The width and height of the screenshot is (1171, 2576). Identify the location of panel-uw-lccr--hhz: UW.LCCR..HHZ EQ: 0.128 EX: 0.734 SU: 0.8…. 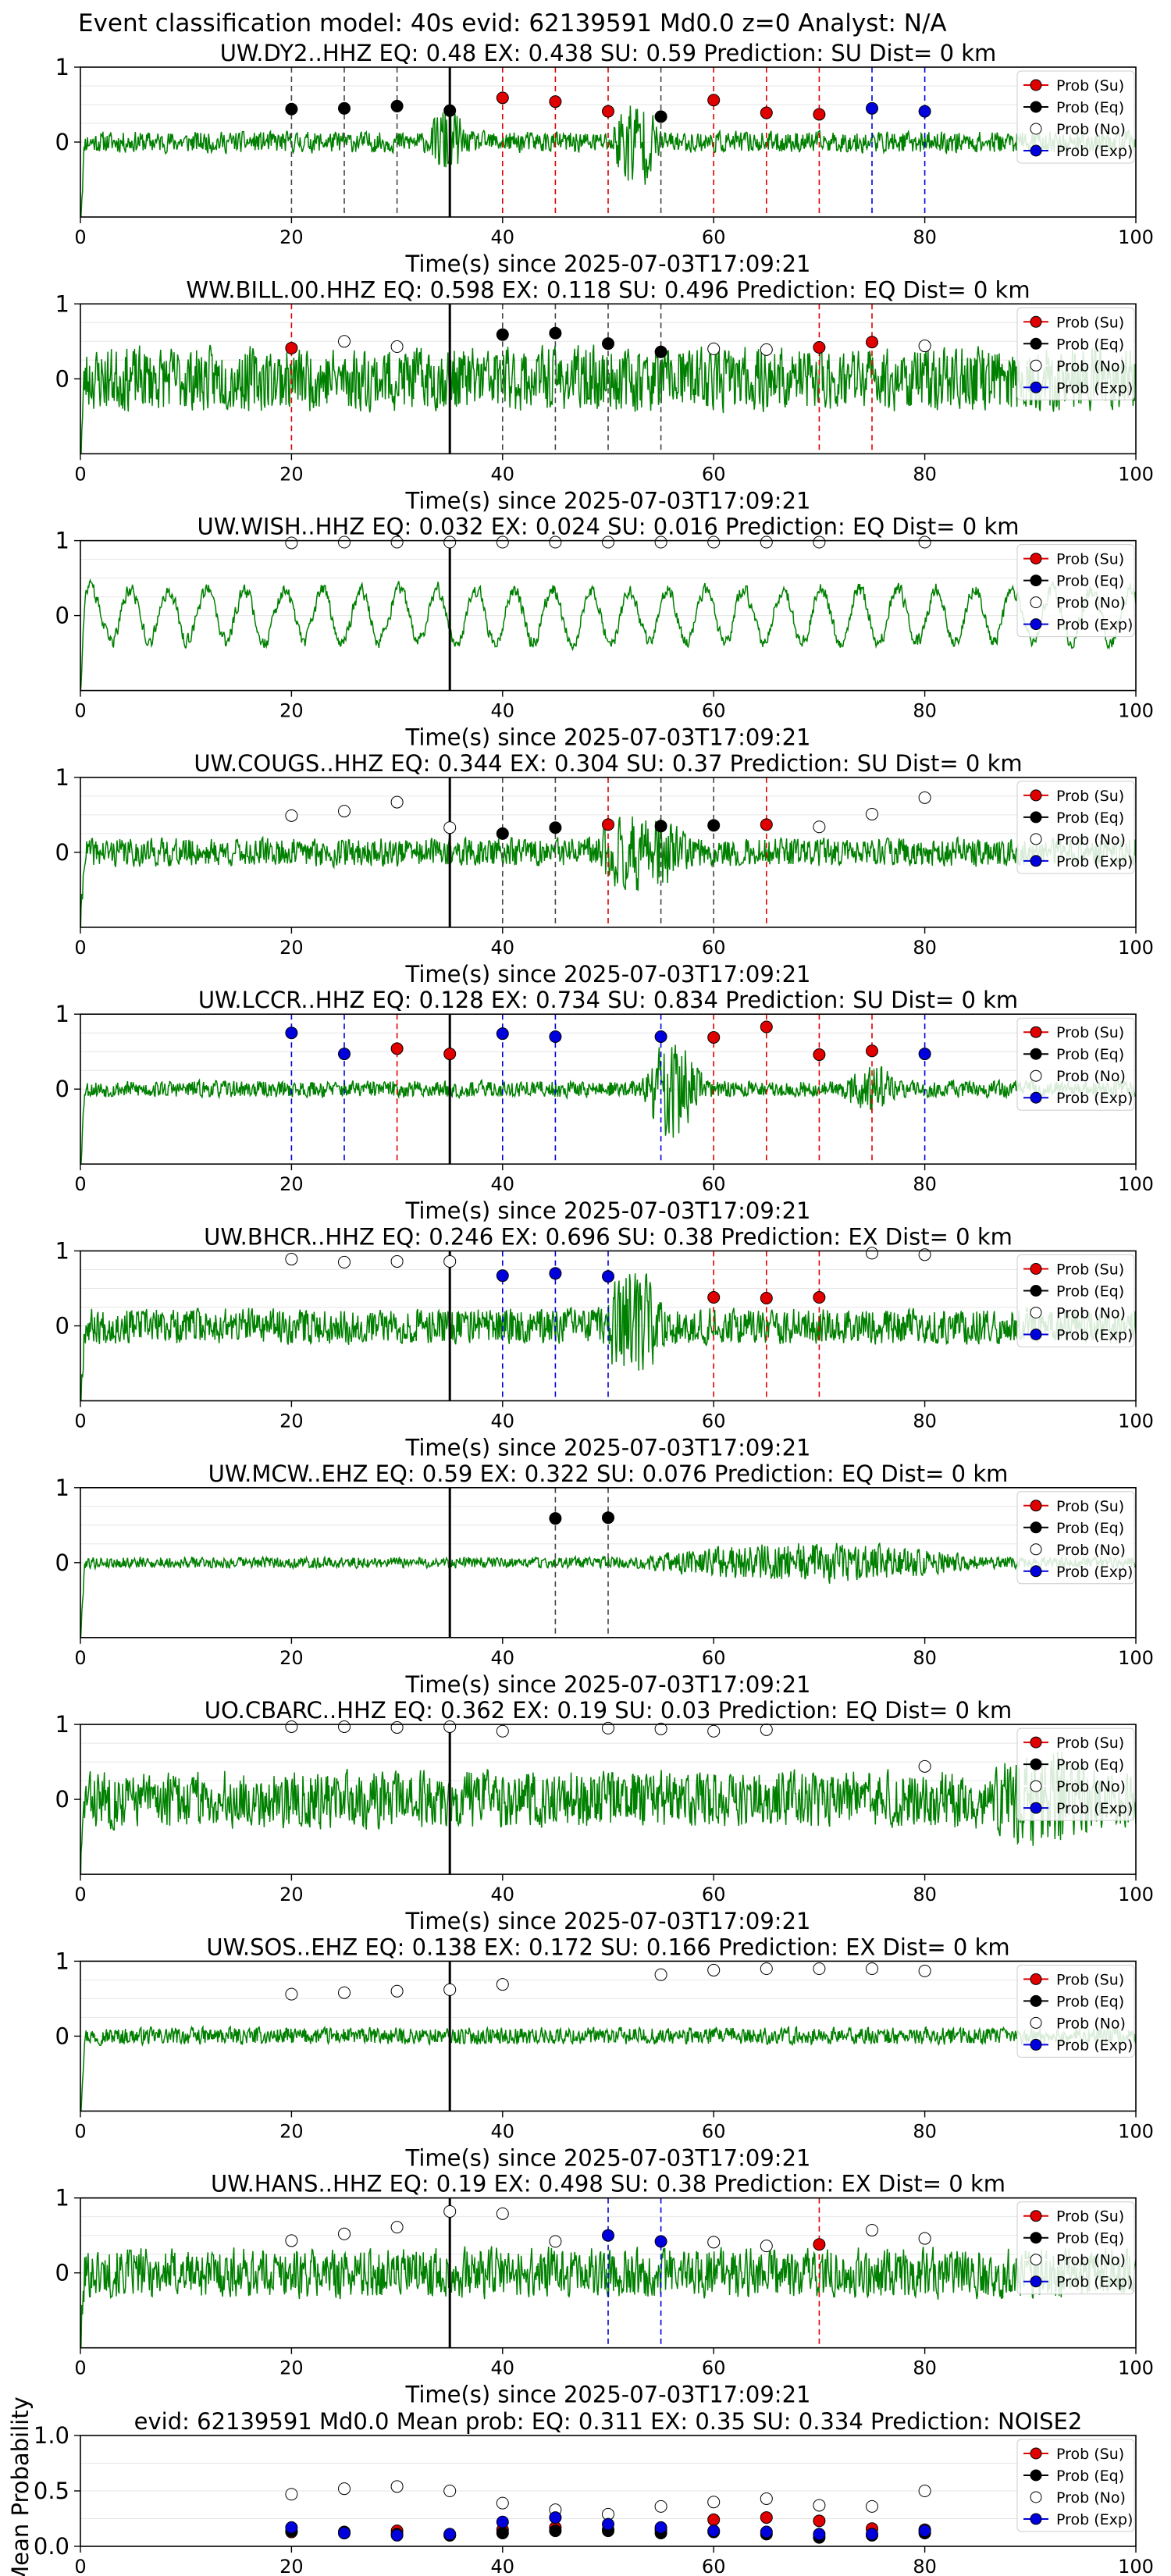
(604, 1105).